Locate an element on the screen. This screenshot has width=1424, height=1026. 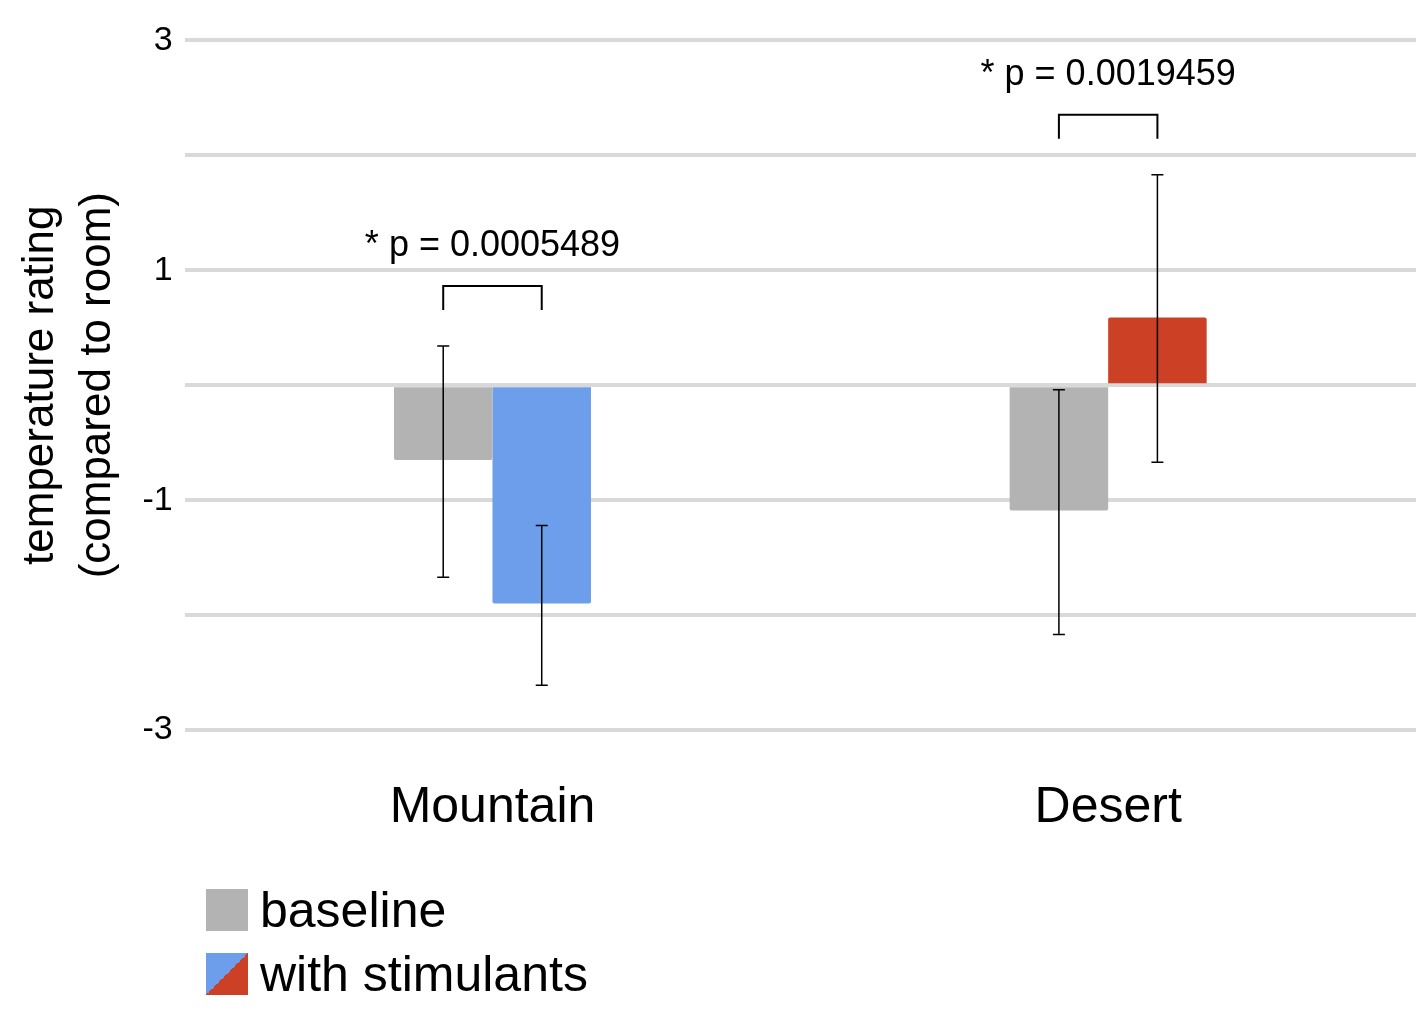
y-tick-label: 3 is located at coordinates (163, 37).